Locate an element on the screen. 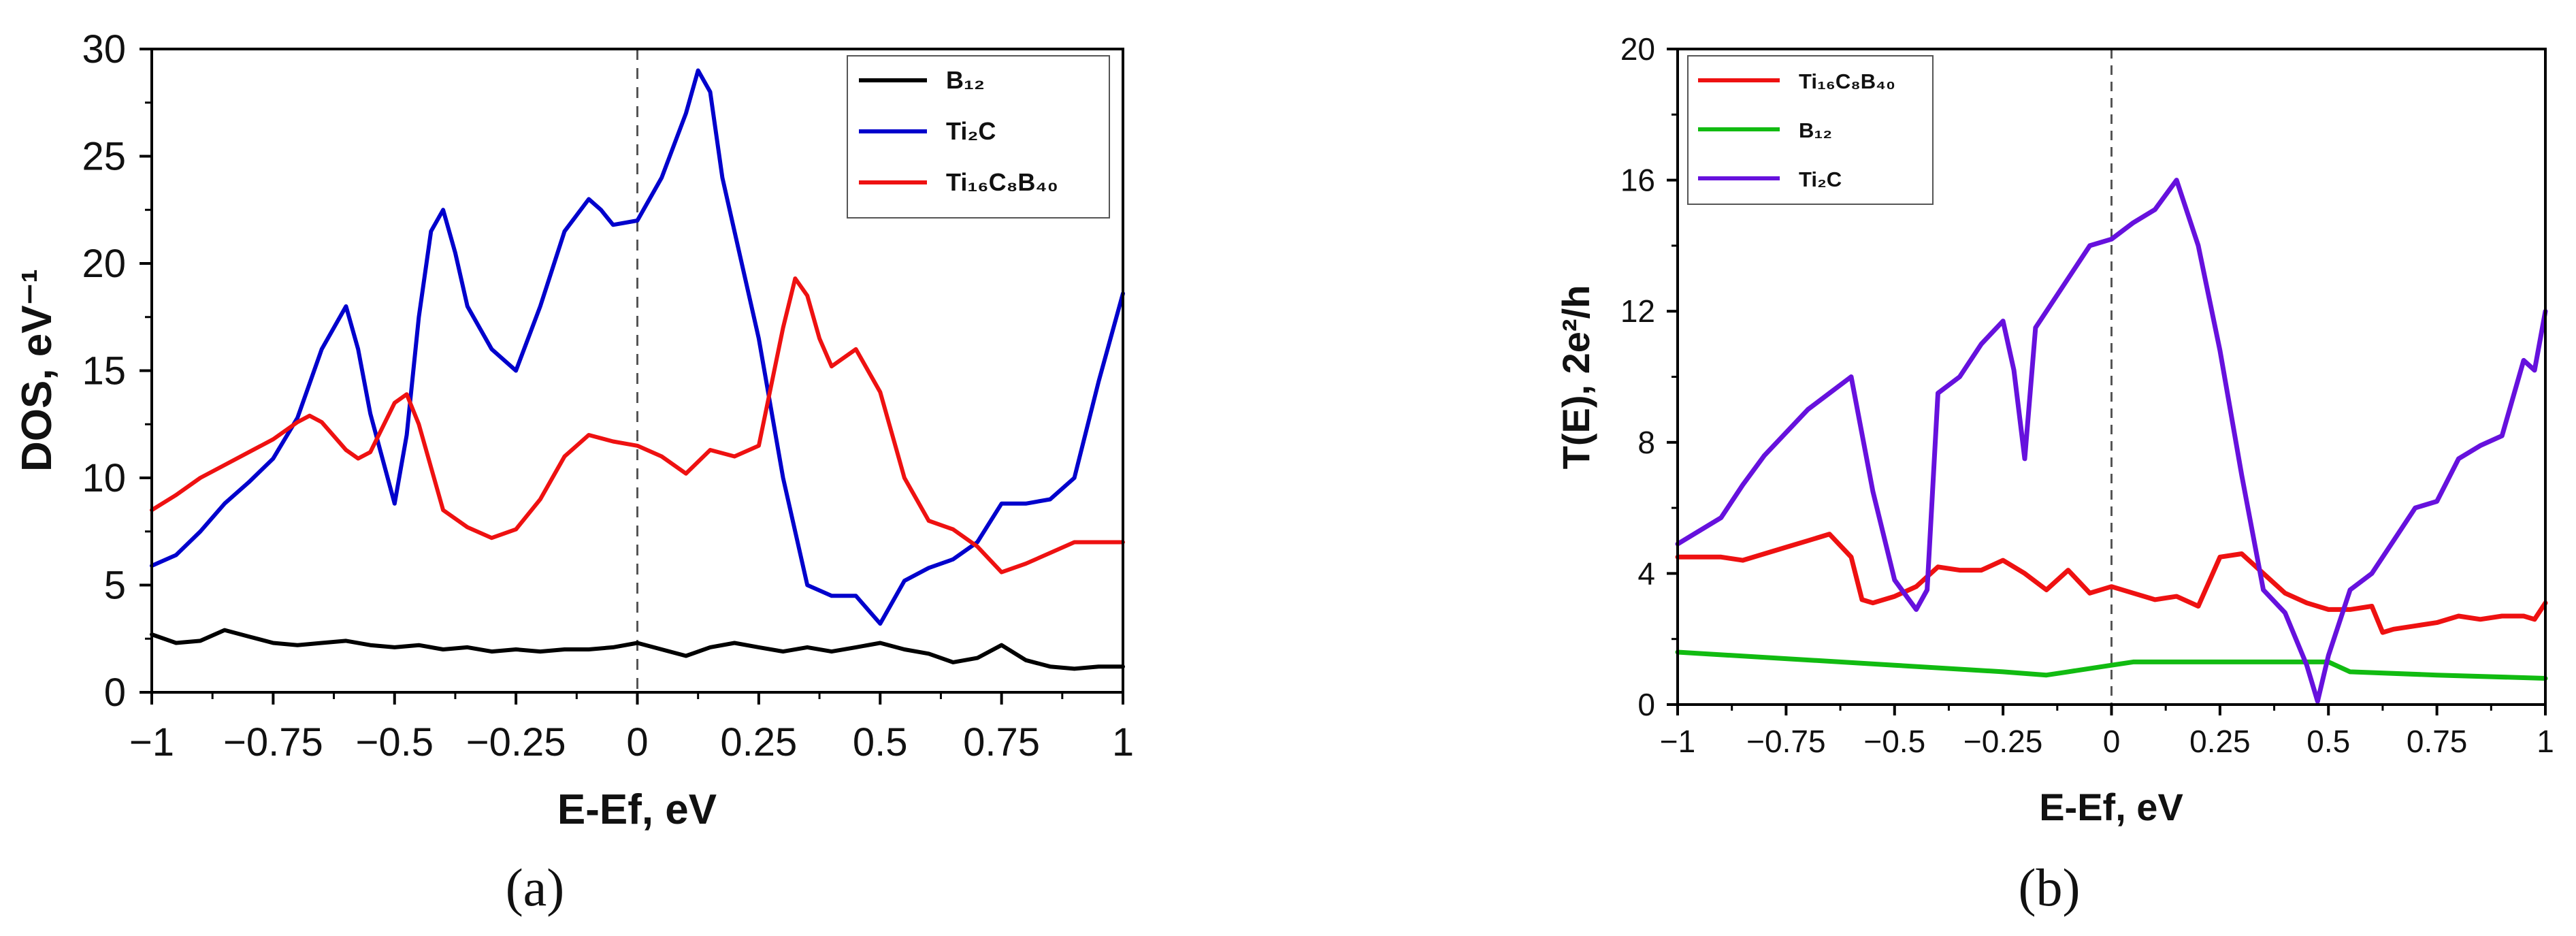  y-axis-label: DOS, eV⁻¹ is located at coordinates (37, 371).